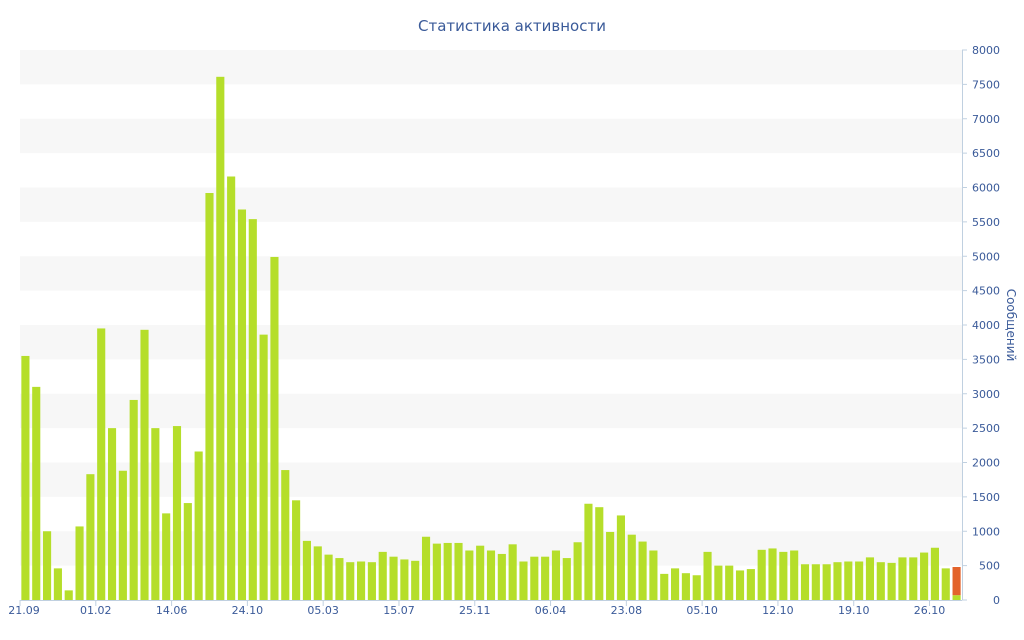 This screenshot has width=1024, height=640. What do you see at coordinates (956, 581) in the screenshot?
I see `bar-86-s1` at bounding box center [956, 581].